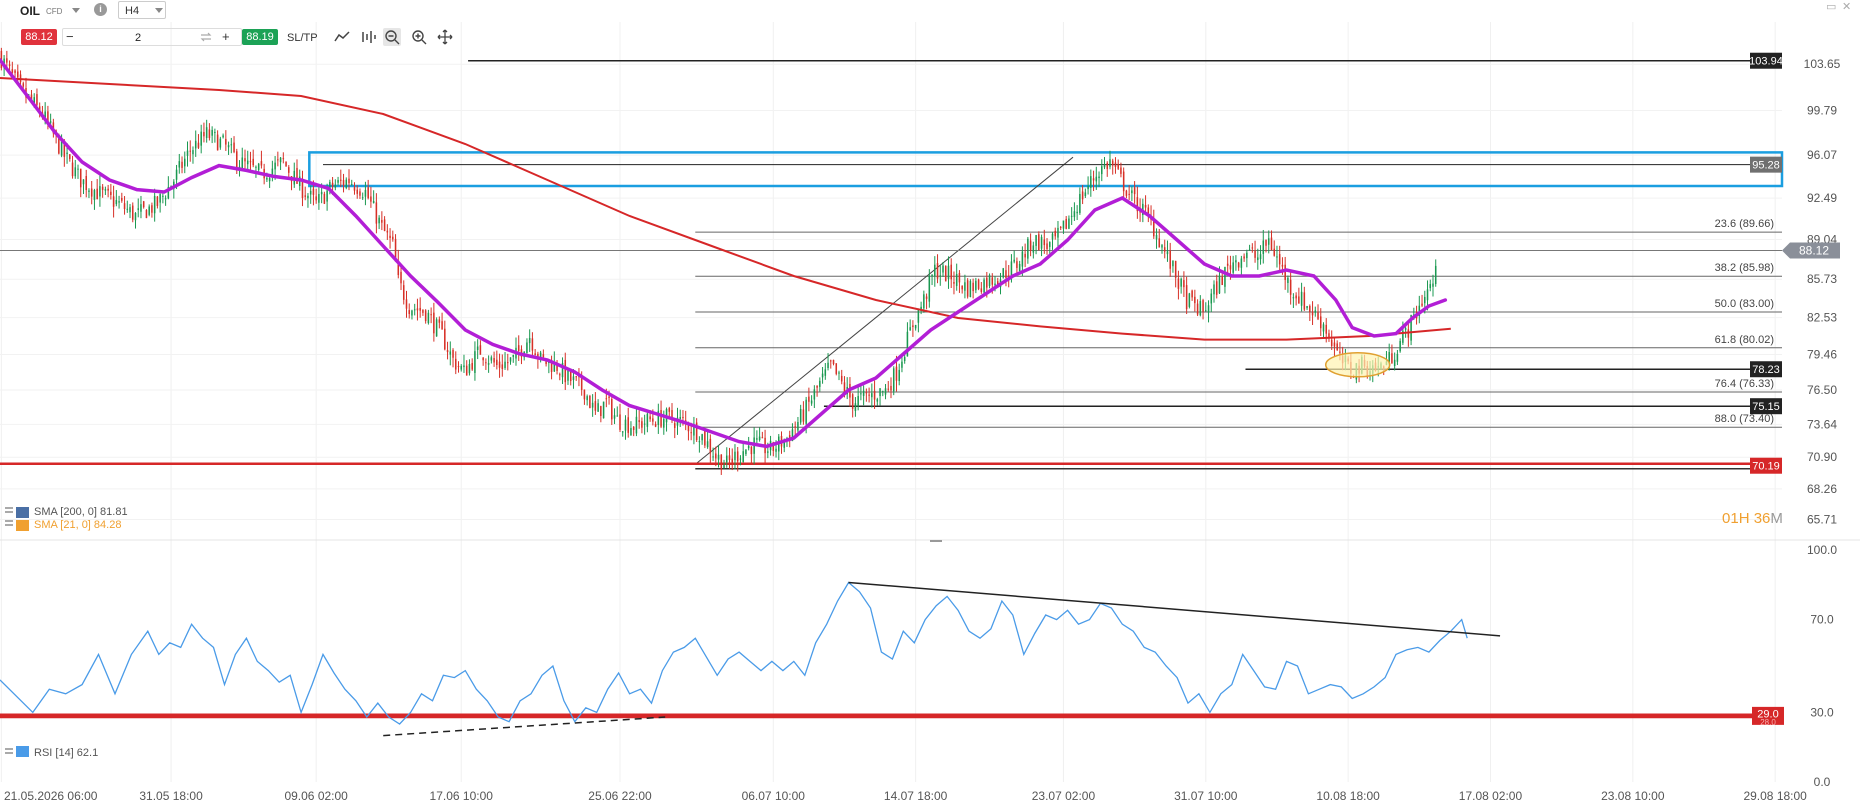 The width and height of the screenshot is (1860, 810). Describe the element at coordinates (1744, 419) in the screenshot. I see `fib-level-label: 88.0 (73.40)` at that location.